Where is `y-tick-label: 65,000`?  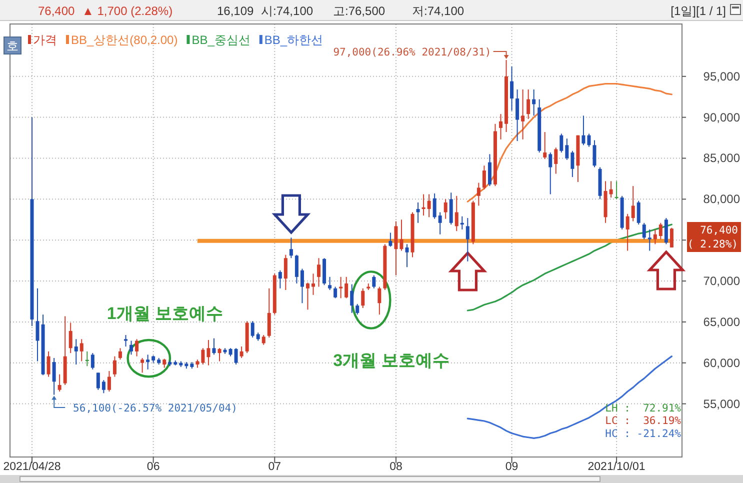 y-tick-label: 65,000 is located at coordinates (721, 321).